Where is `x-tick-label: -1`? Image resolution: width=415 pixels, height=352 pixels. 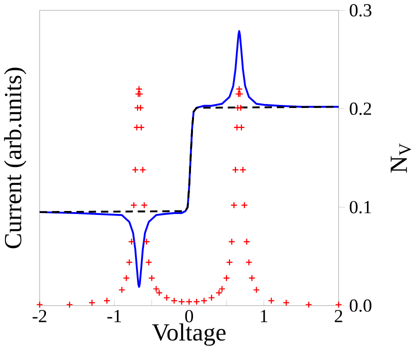
x-tick-label: -1 is located at coordinates (114, 316).